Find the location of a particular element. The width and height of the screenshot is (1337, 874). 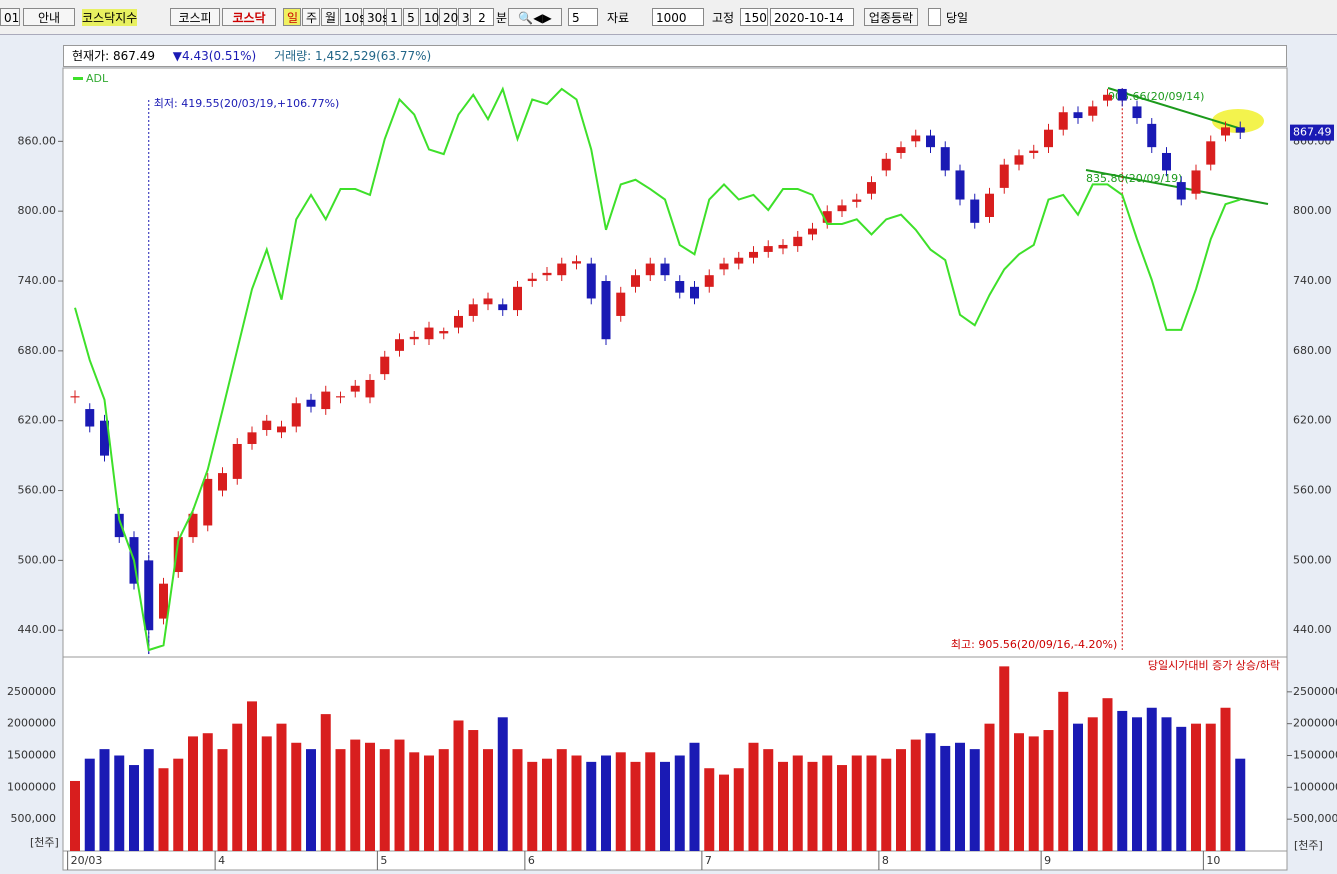

price: 현재가: 867.49 is located at coordinates (113, 56).